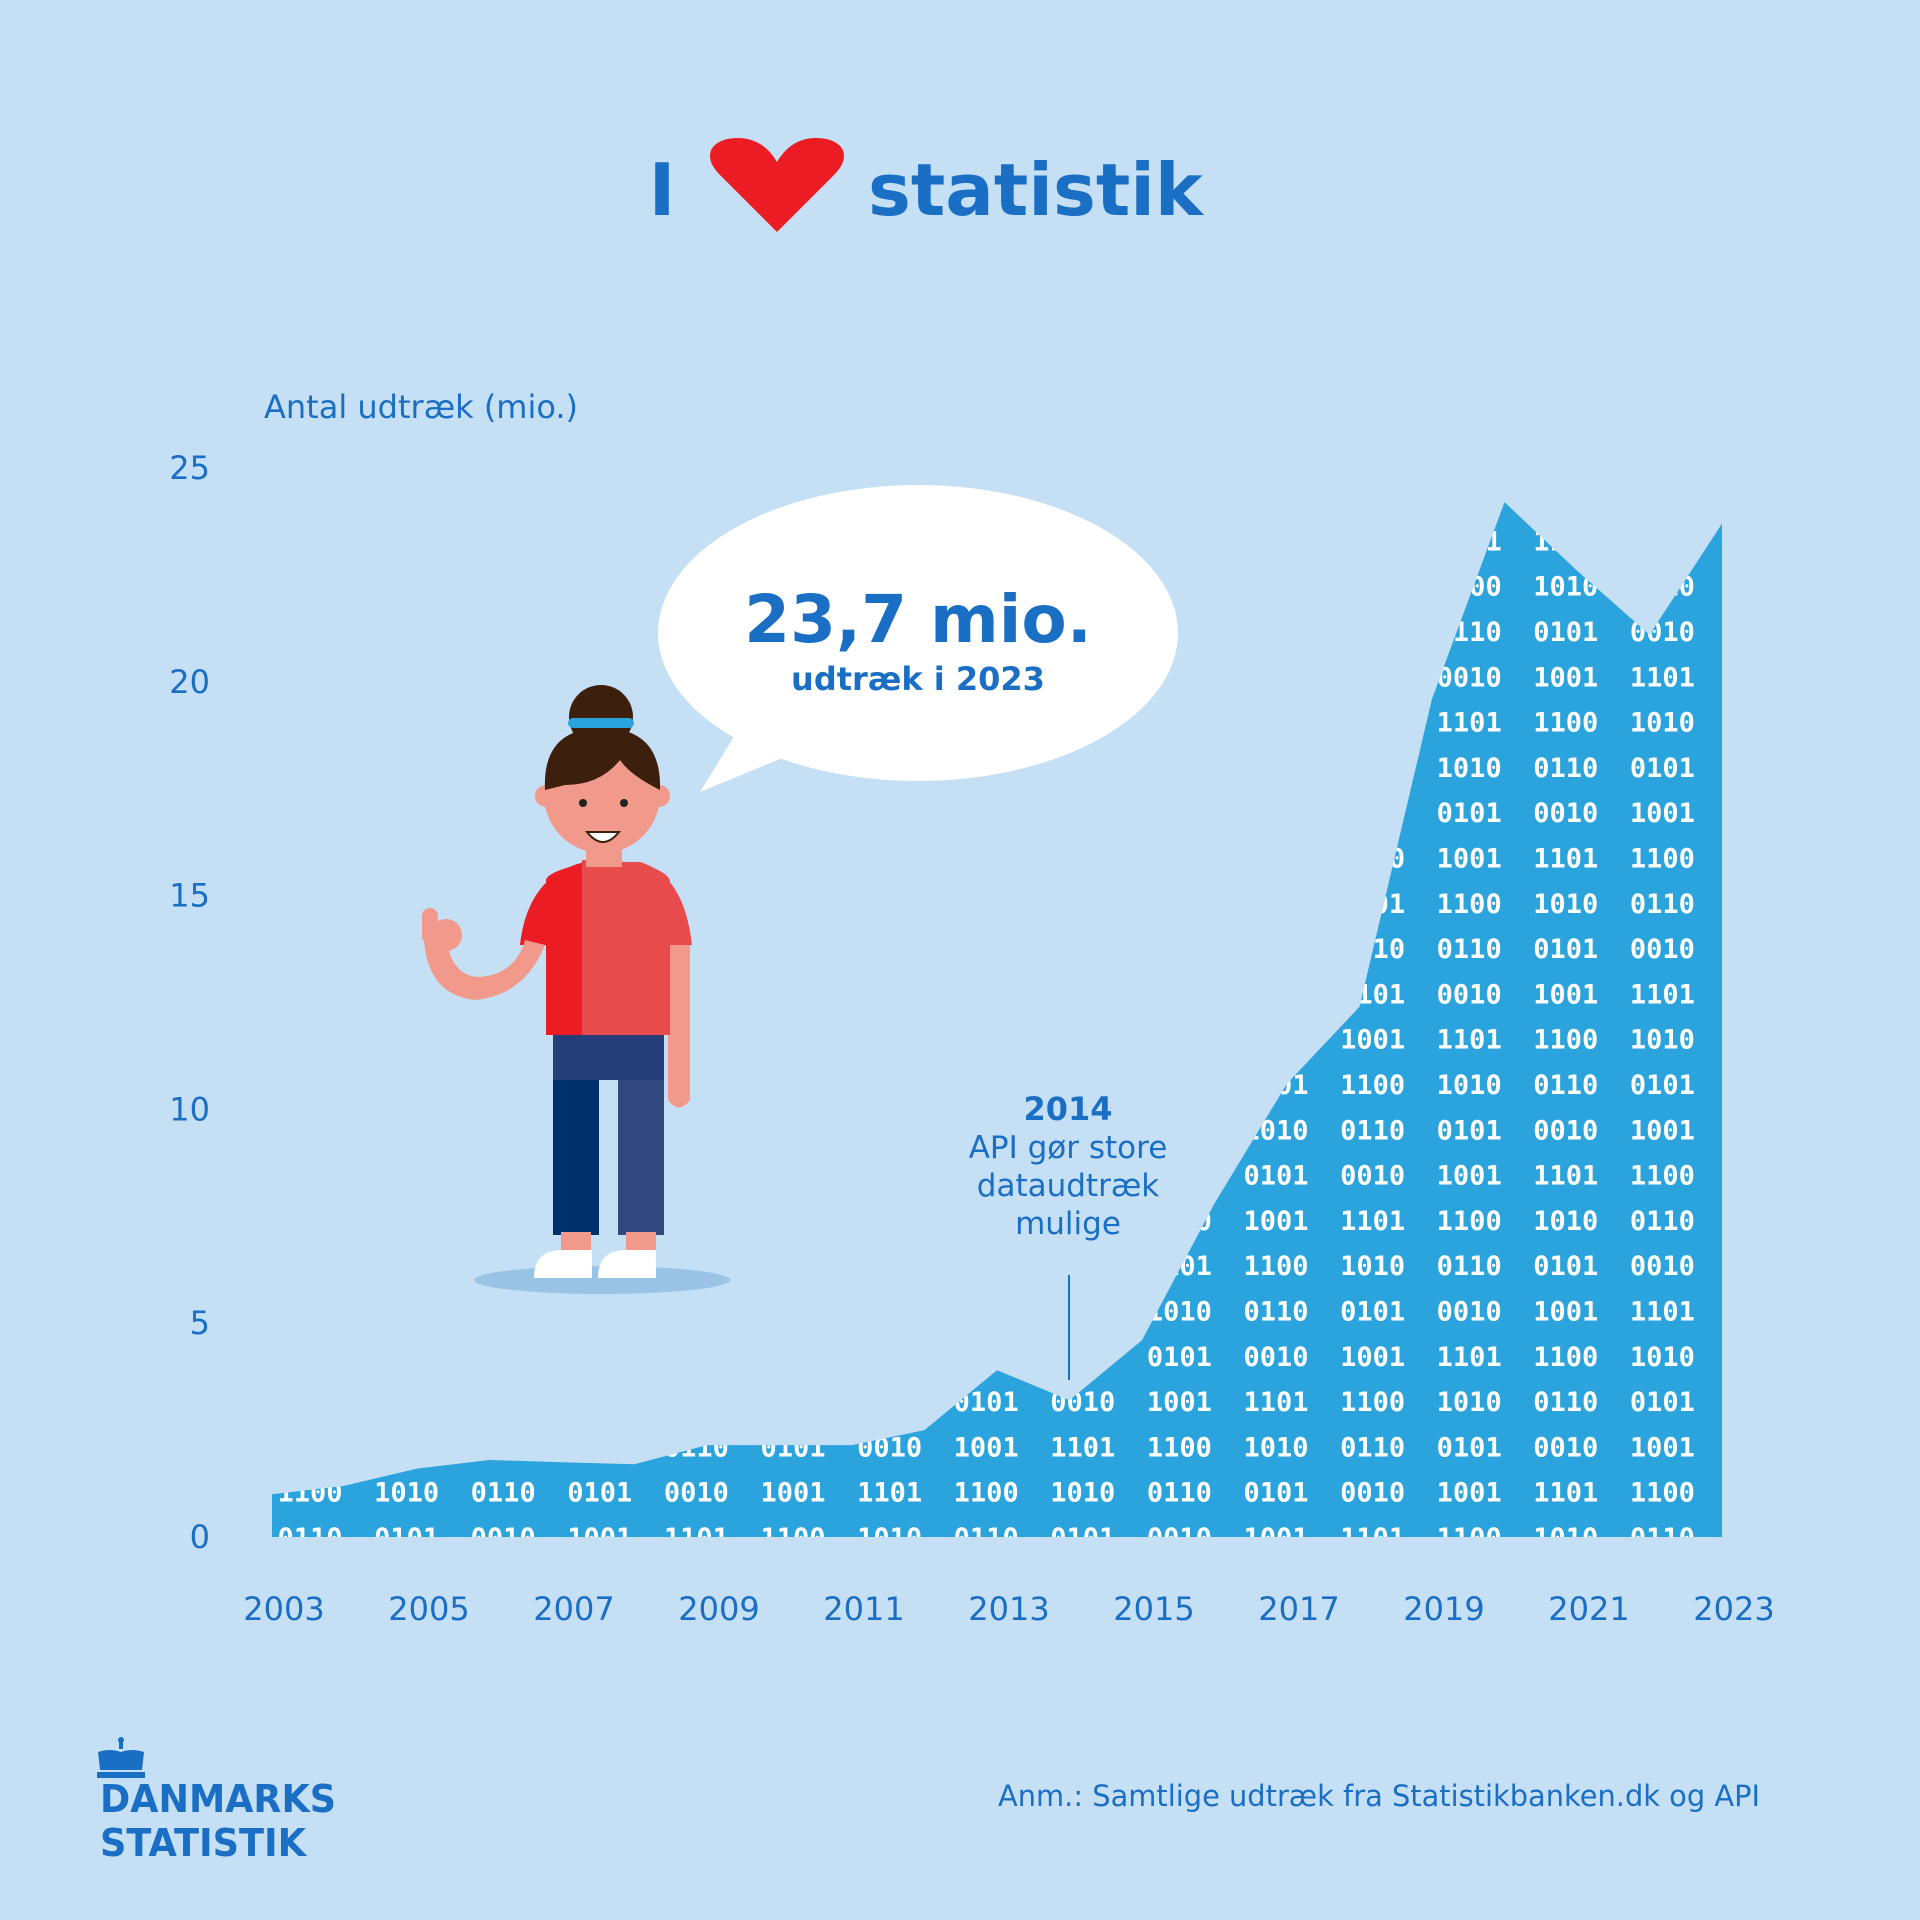 The height and width of the screenshot is (1920, 1920). Describe the element at coordinates (927, 185) in the screenshot. I see `title: I statistik` at that location.